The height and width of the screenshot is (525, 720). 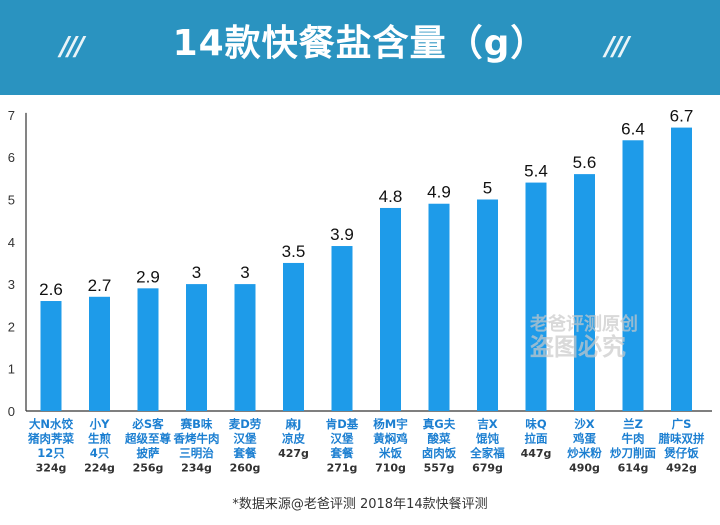 What do you see at coordinates (11, 200) in the screenshot?
I see `y-tick-label: 5` at bounding box center [11, 200].